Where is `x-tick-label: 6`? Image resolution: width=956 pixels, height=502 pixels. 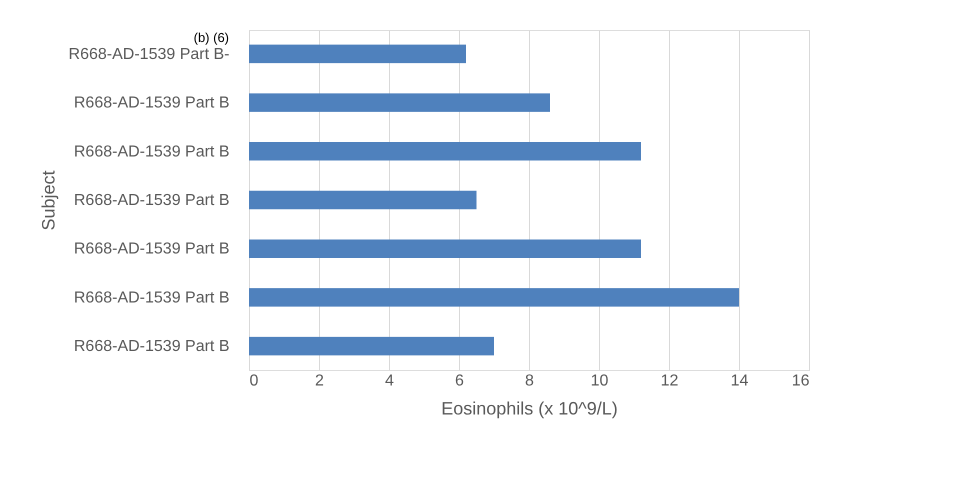 x-tick-label: 6 is located at coordinates (459, 381).